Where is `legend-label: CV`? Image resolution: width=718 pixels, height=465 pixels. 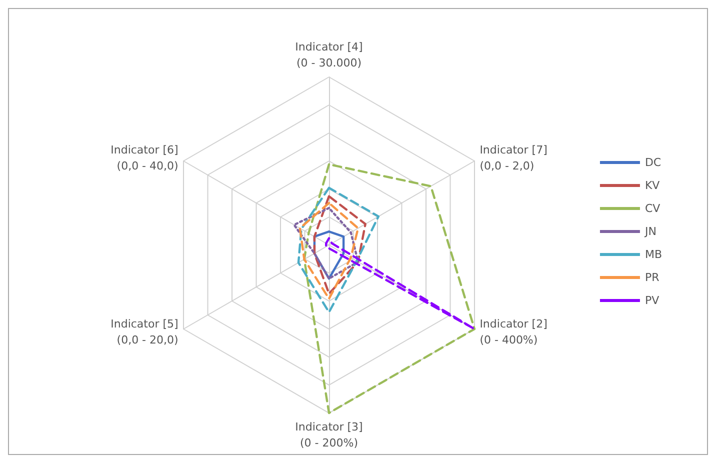
legend-label: CV is located at coordinates (652, 208).